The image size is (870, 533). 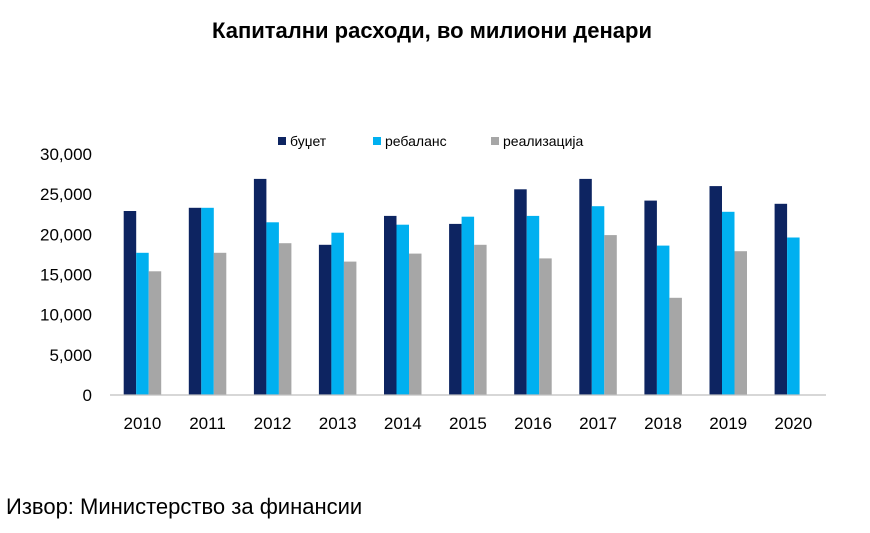 What do you see at coordinates (70, 355) in the screenshot?
I see `y-tick-label: 5,000` at bounding box center [70, 355].